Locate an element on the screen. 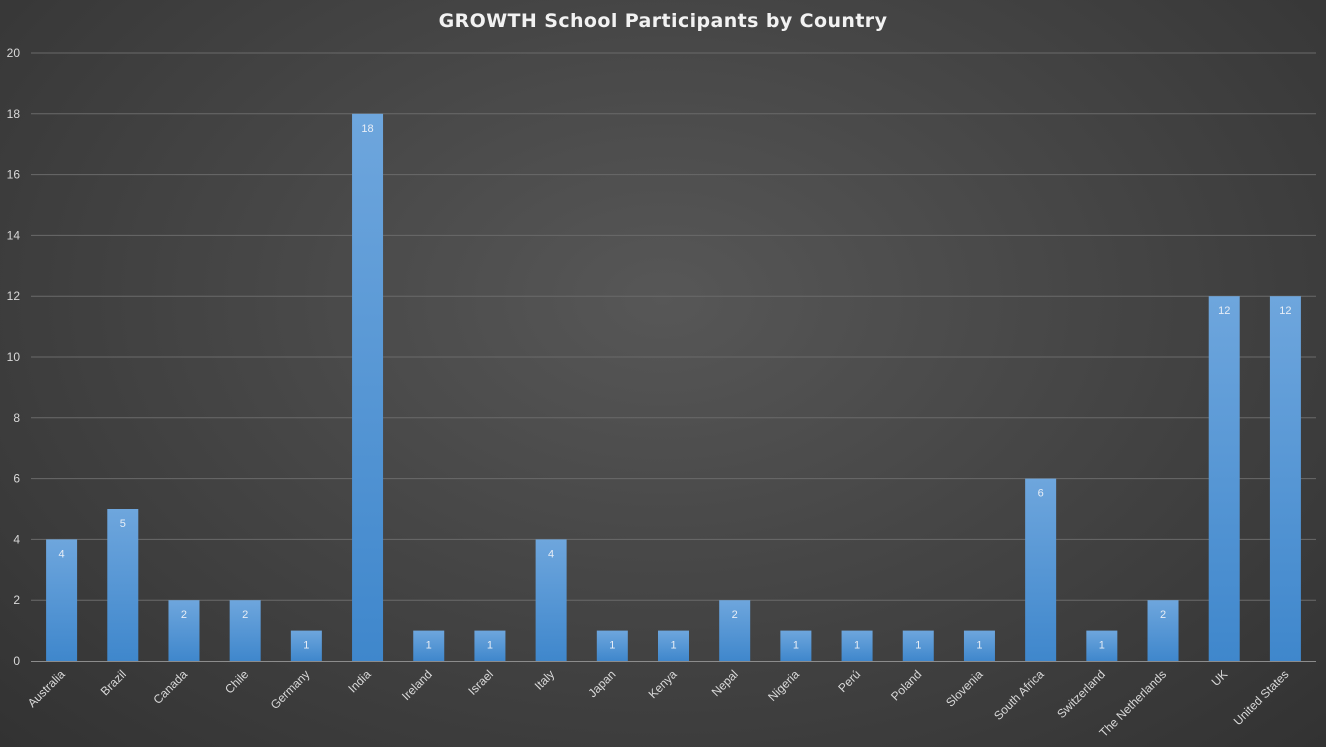  y-tick-label: 8 is located at coordinates (16, 418).